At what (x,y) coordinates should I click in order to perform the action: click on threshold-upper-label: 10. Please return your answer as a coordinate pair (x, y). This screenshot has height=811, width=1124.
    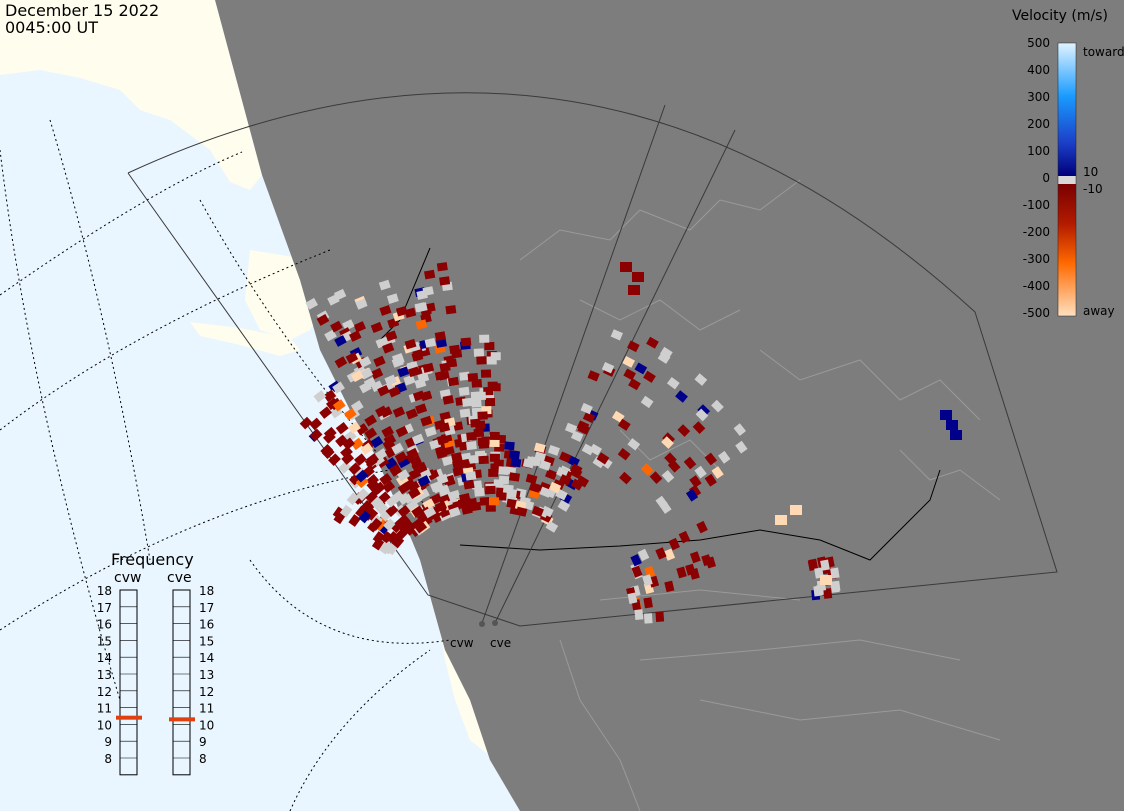
    Looking at the image, I should click on (1090, 172).